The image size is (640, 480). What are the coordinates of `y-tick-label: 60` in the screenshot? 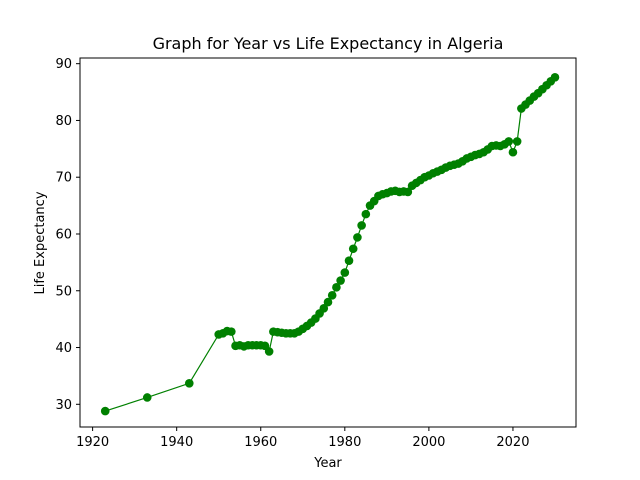 It's located at (63, 234).